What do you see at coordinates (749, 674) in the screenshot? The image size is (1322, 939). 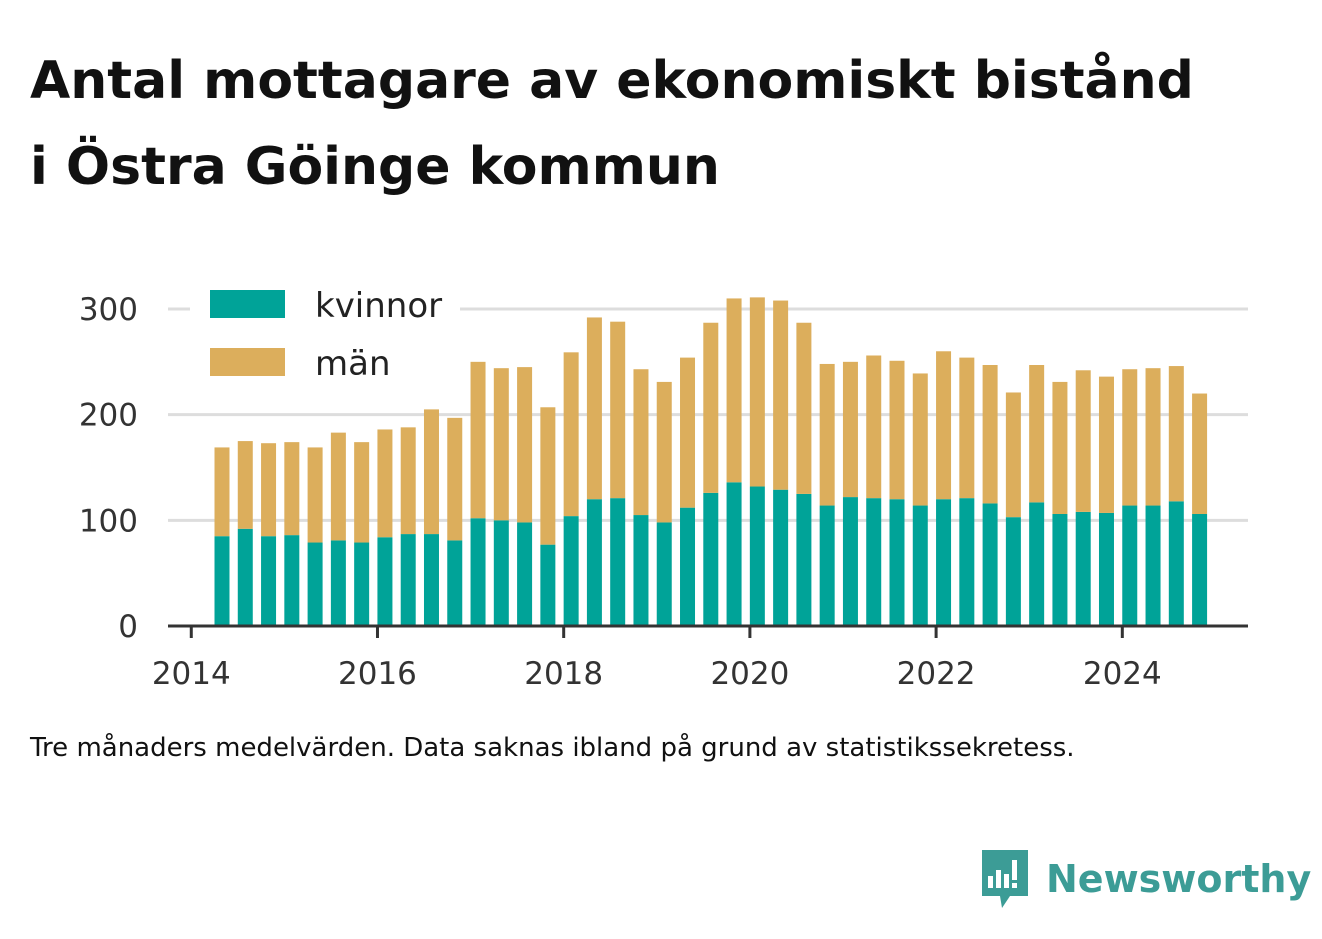 I see `x-tick-label-2020: 2020` at bounding box center [749, 674].